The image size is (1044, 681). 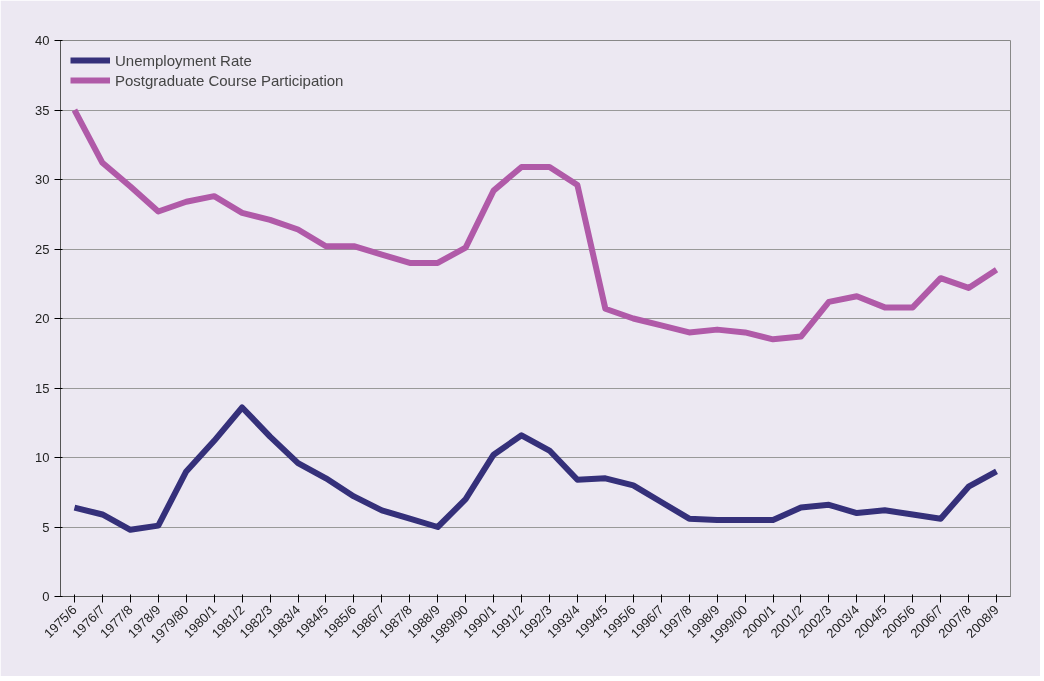 What do you see at coordinates (183, 60) in the screenshot?
I see `legend-label: Unemployment Rate` at bounding box center [183, 60].